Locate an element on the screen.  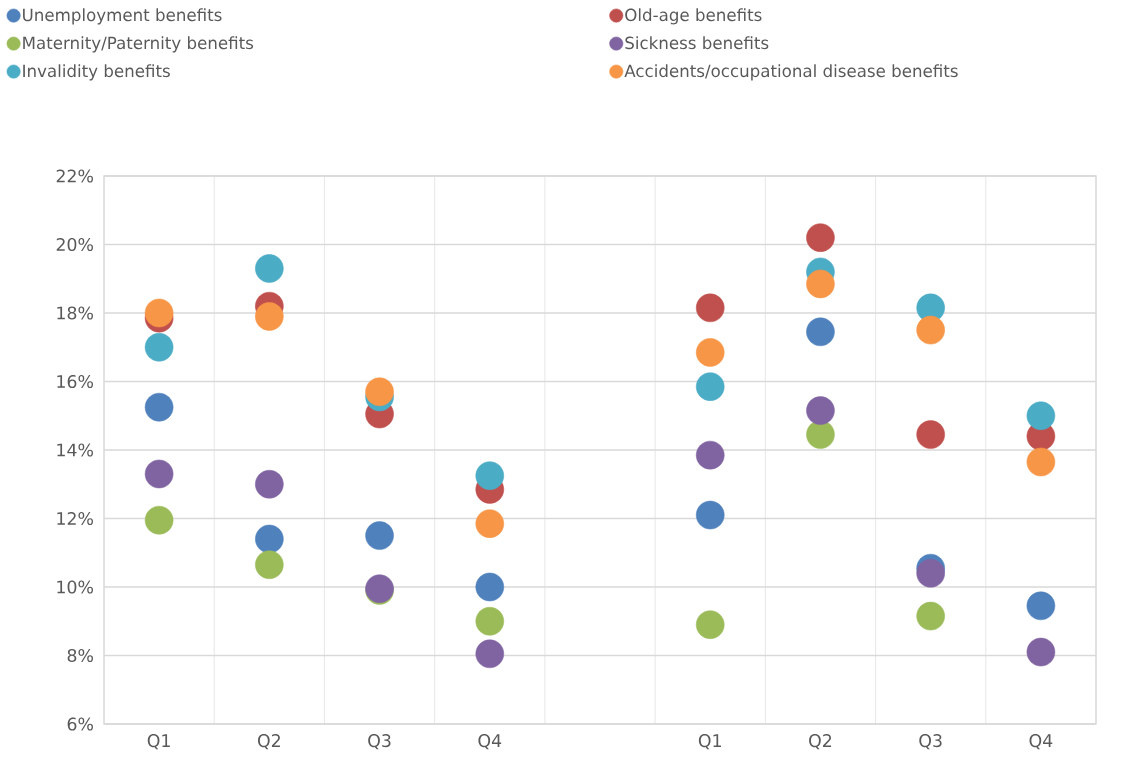
legend-label: Sickness benefits is located at coordinates (697, 43).